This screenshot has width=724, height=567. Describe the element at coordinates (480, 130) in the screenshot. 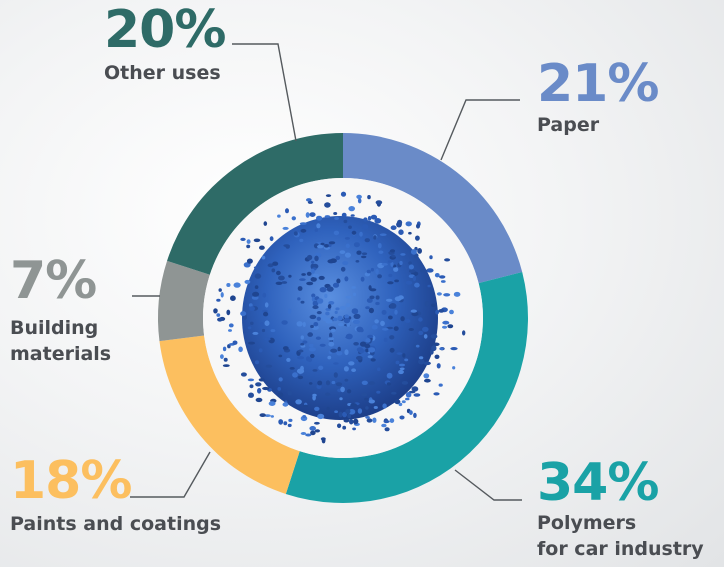

I see `leader-line-paper` at that location.